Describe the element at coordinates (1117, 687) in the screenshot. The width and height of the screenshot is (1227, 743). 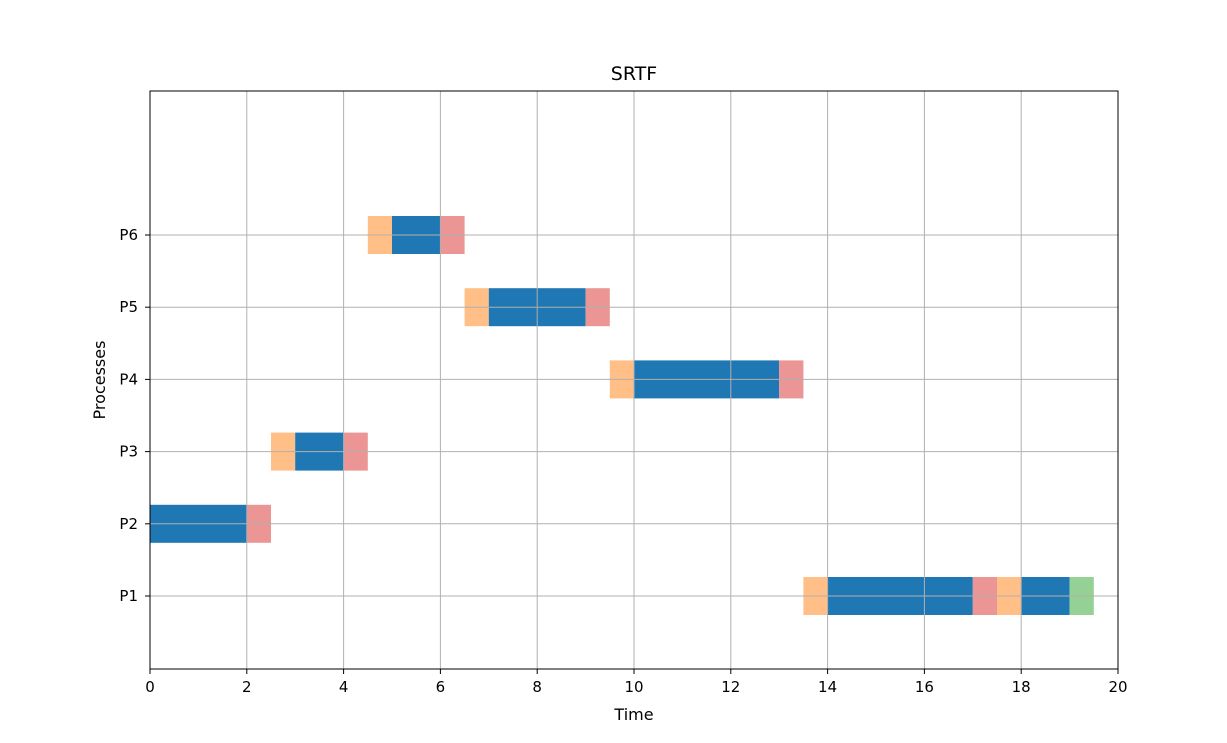
I see `x-tick-label: 20` at that location.